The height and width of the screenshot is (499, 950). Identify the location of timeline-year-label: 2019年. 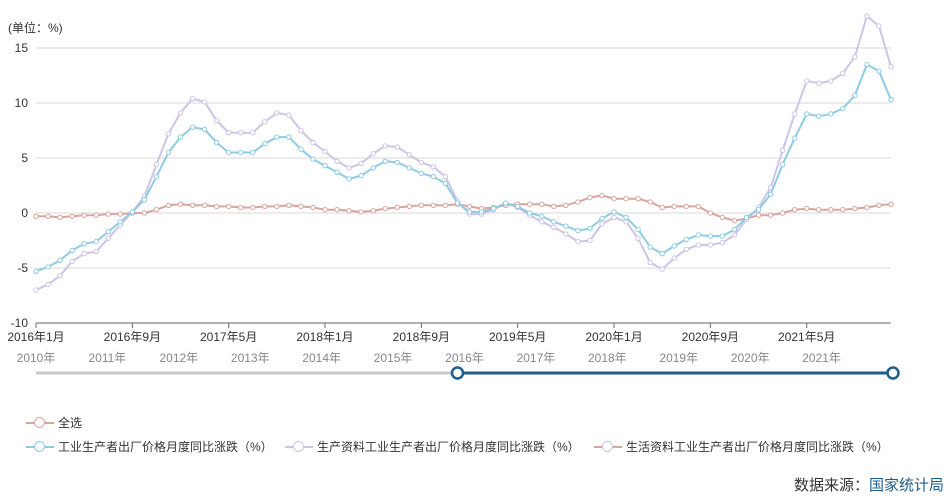
(678, 358).